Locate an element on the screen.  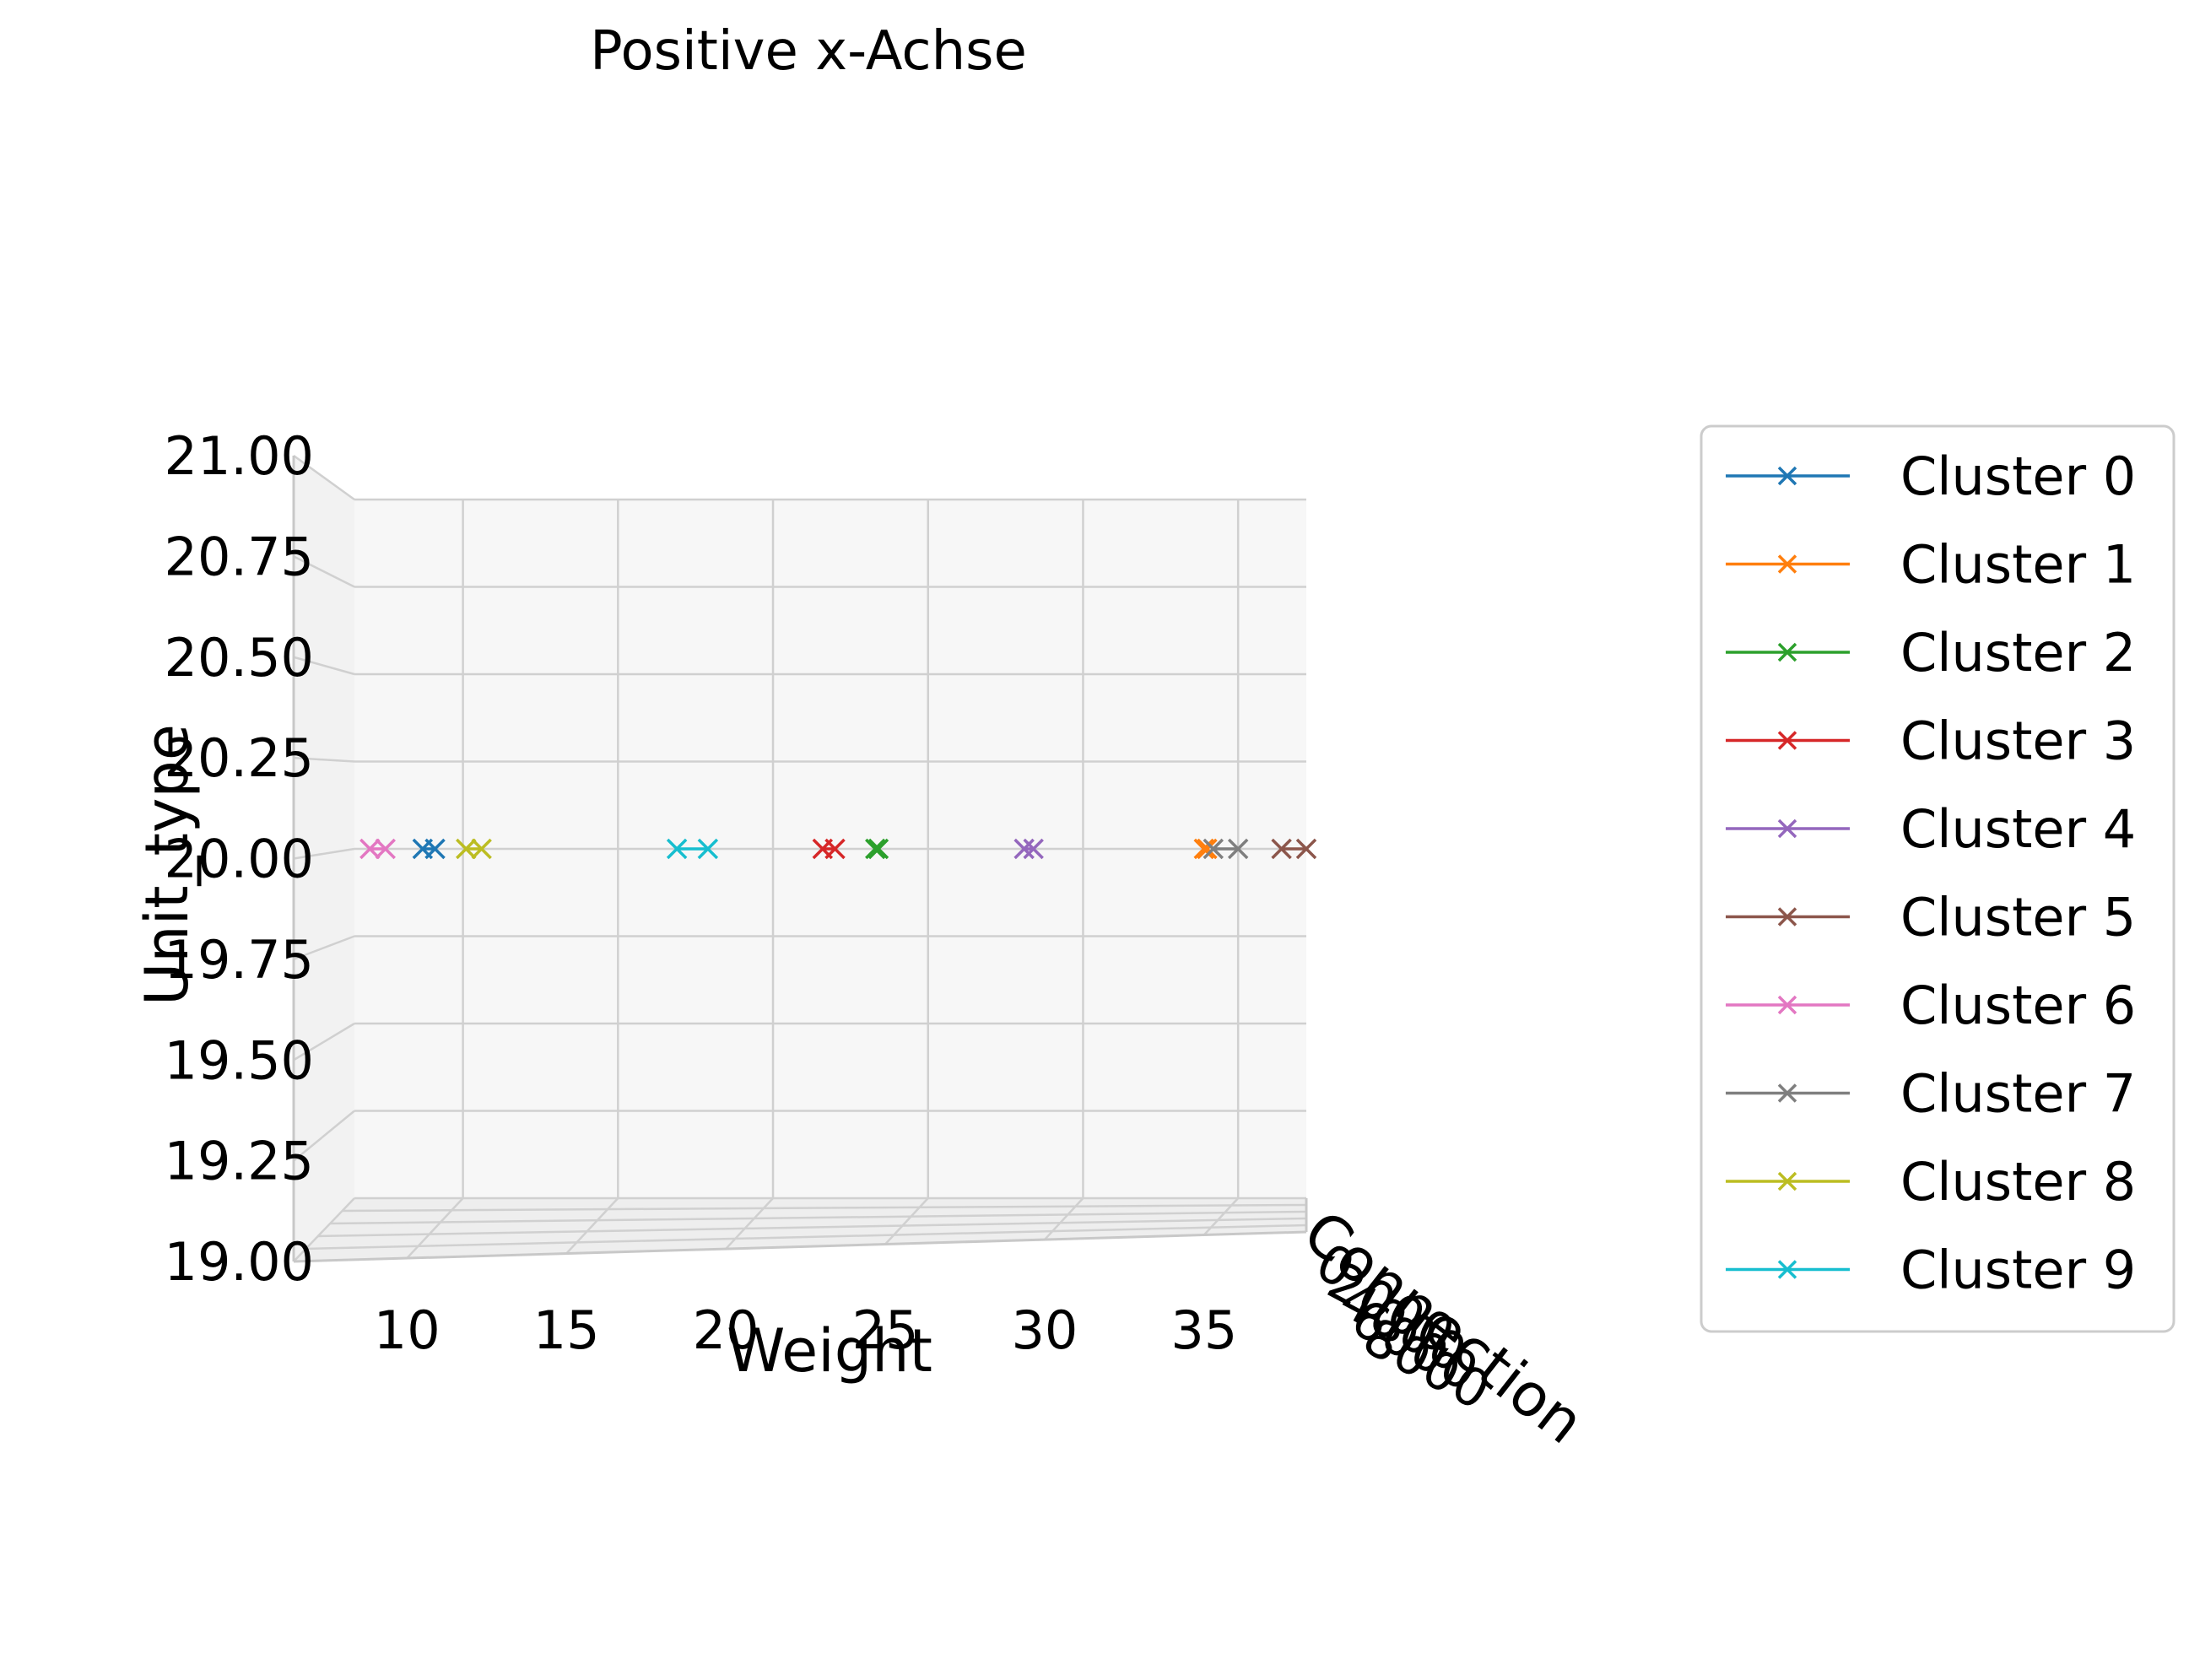
legend-entry: Cluster 1 is located at coordinates (1931, 565).